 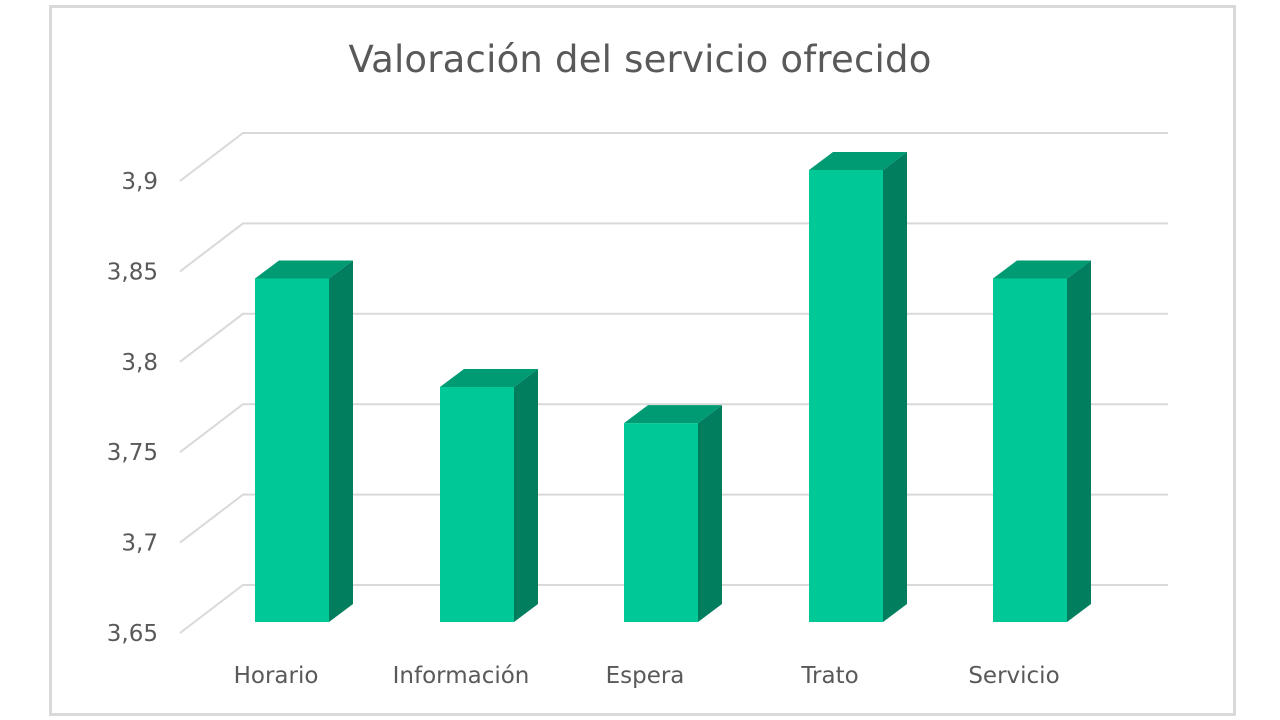 What do you see at coordinates (276, 676) in the screenshot?
I see `x-tick-label: Horario` at bounding box center [276, 676].